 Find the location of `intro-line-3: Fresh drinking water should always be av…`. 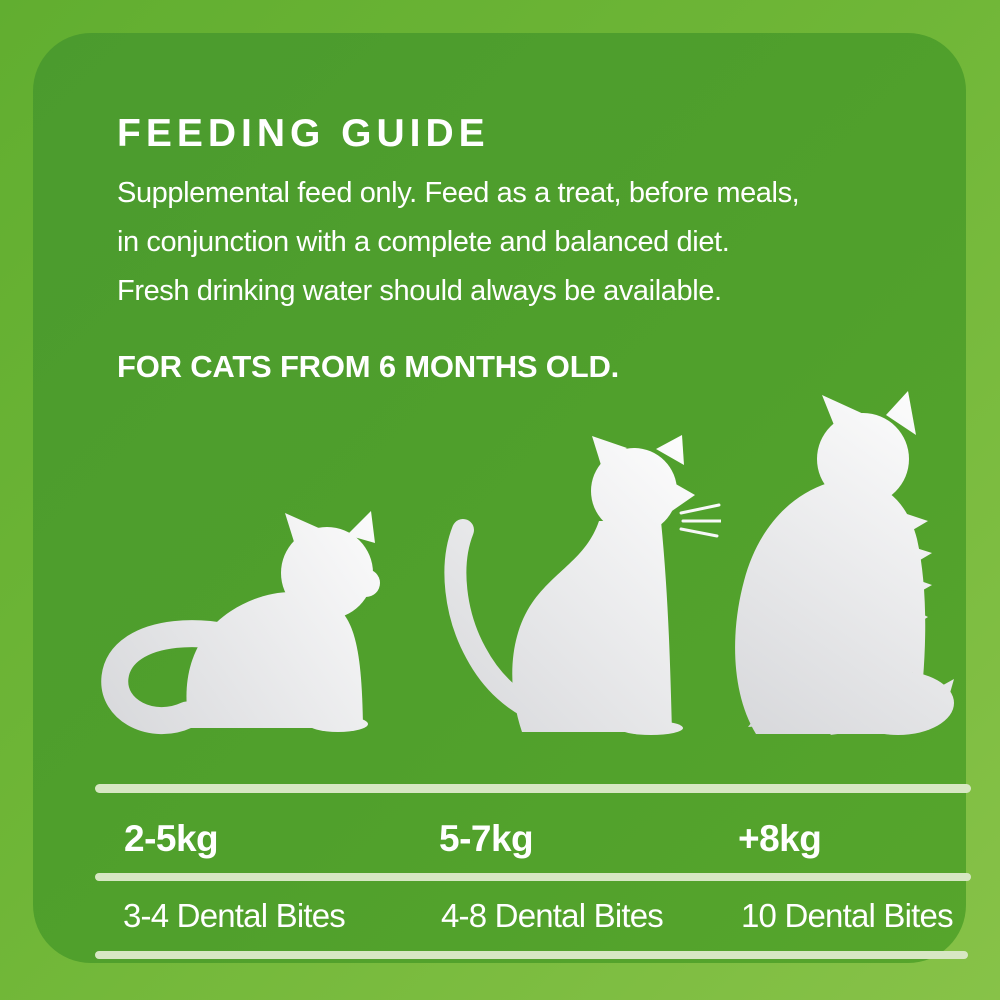

intro-line-3: Fresh drinking water should always be av… is located at coordinates (419, 291).